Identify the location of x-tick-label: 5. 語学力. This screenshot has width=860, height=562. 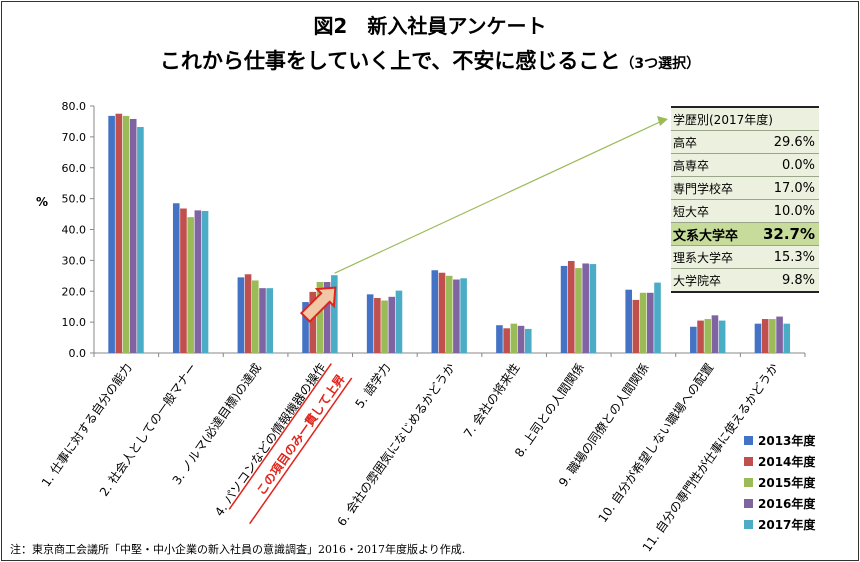
(373, 385).